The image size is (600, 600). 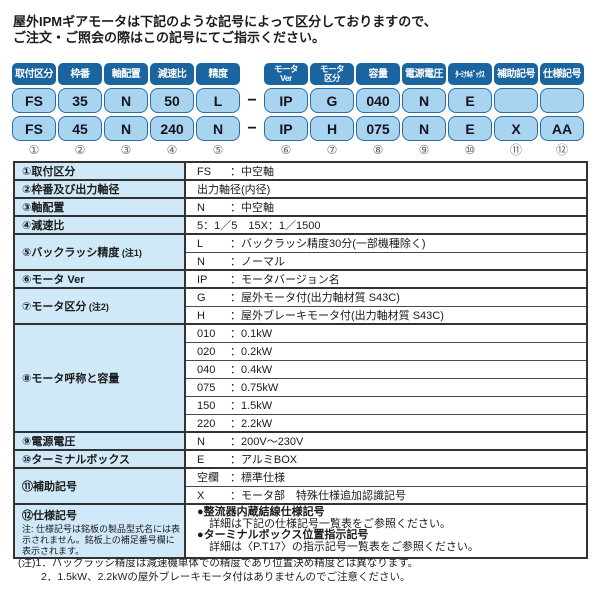 I want to click on field-badge: 取付区分, so click(x=34, y=74).